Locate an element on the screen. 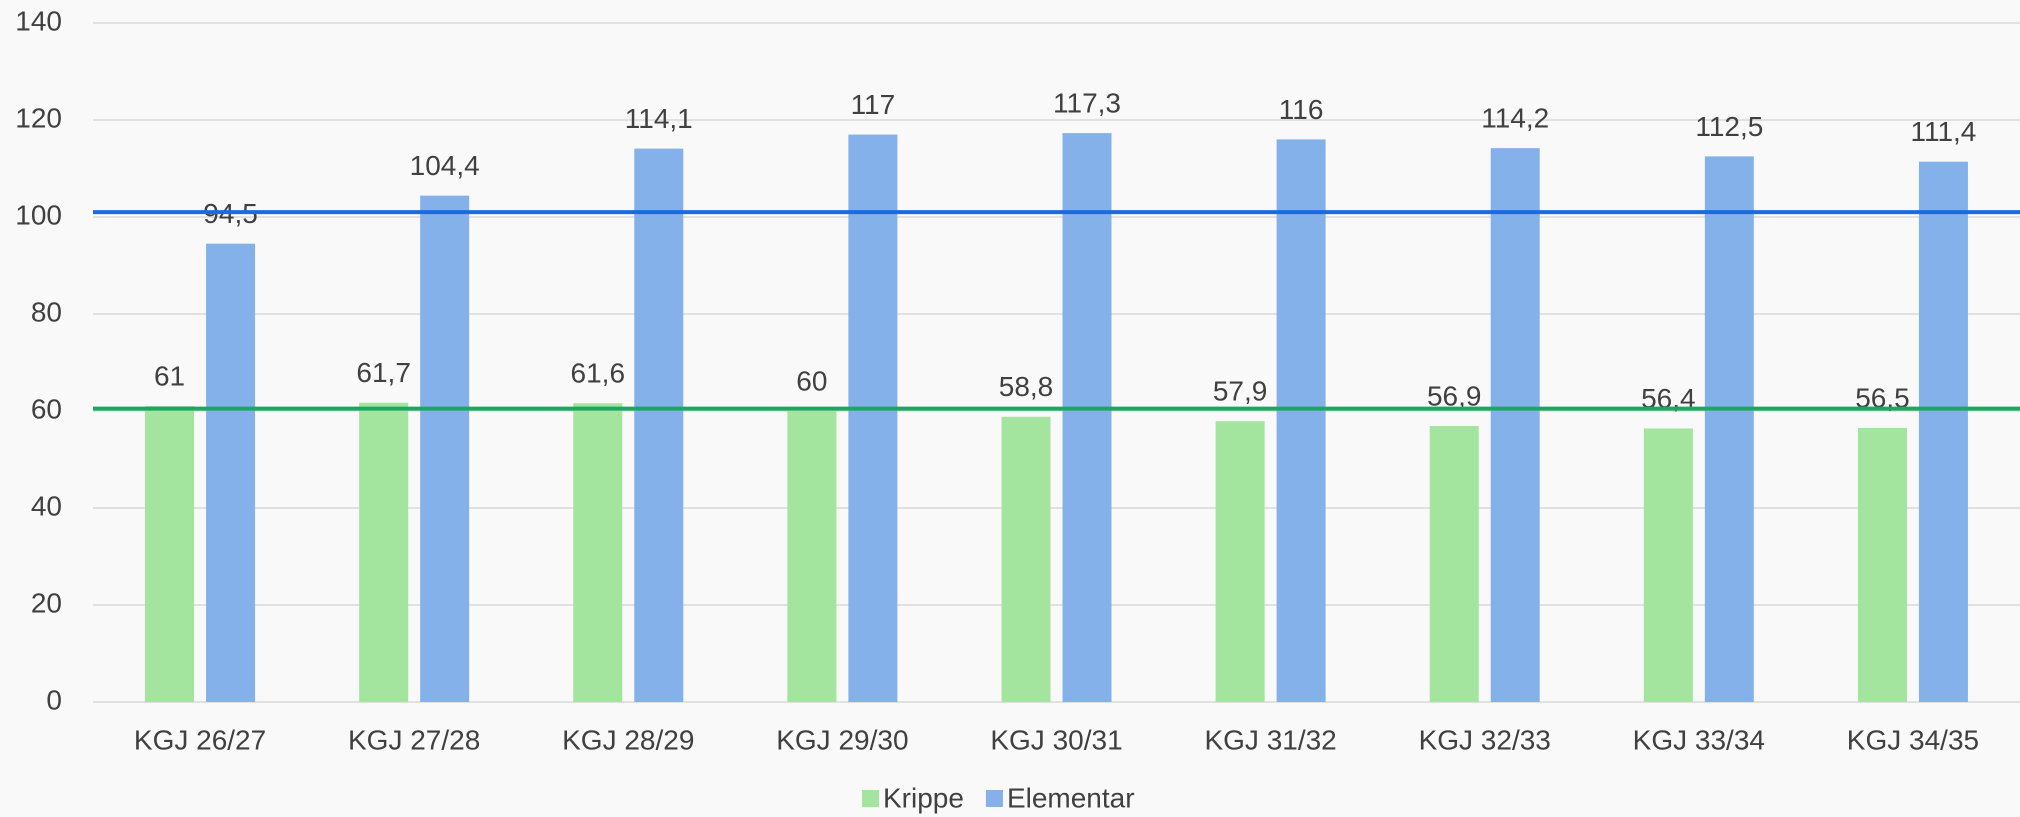 The height and width of the screenshot is (817, 2020). y-tick-label: 100 is located at coordinates (38, 214).